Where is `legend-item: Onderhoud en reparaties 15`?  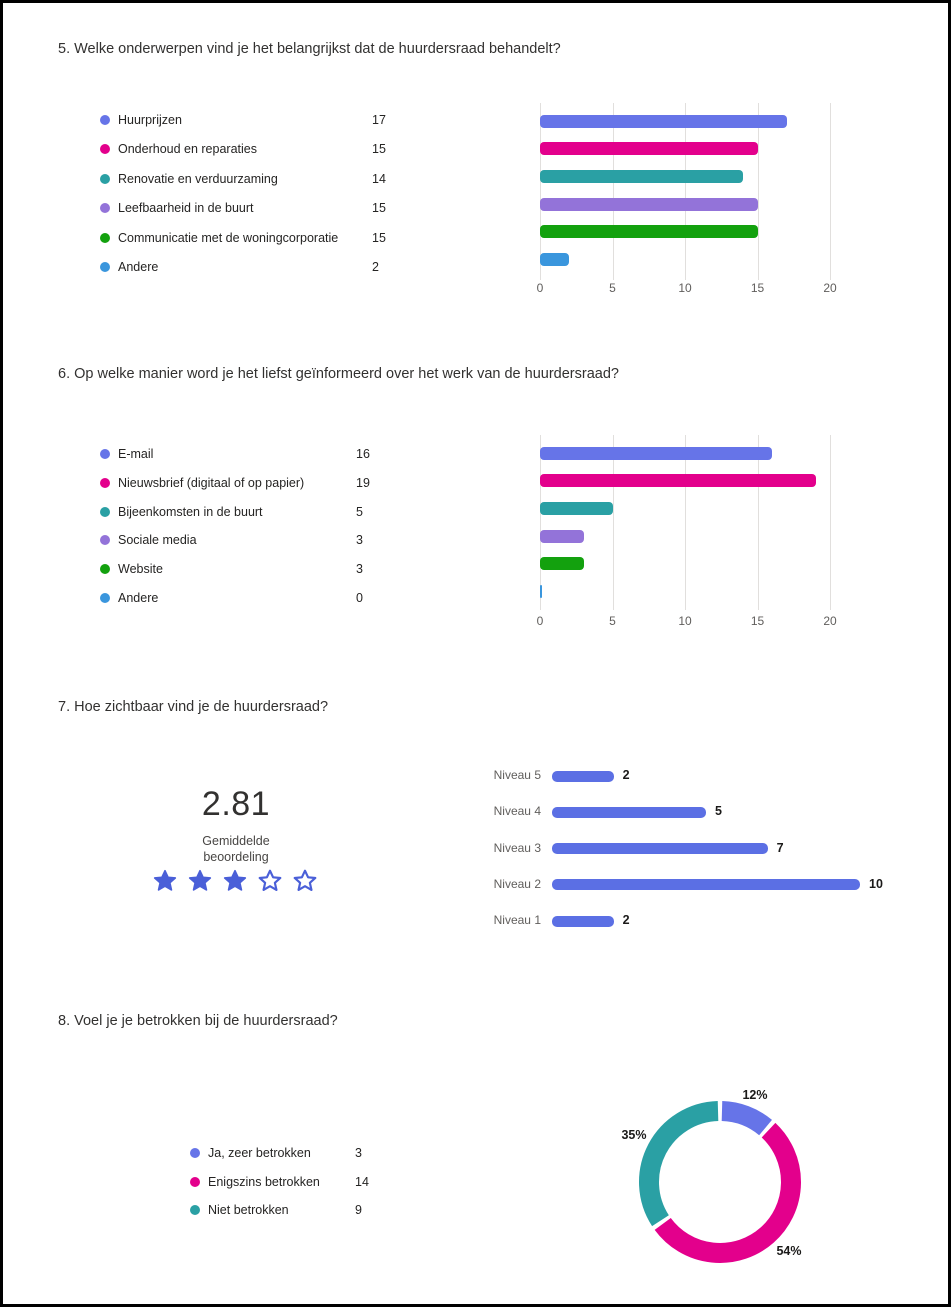 legend-item: Onderhoud en reparaties 15 is located at coordinates (256, 149).